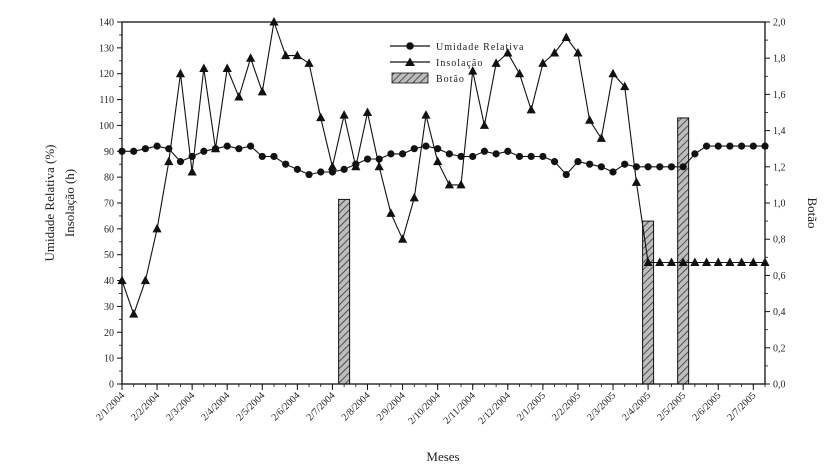 Image resolution: width=829 pixels, height=466 pixels. Describe the element at coordinates (779, 95) in the screenshot. I see `right-tick-label: 1,6` at that location.